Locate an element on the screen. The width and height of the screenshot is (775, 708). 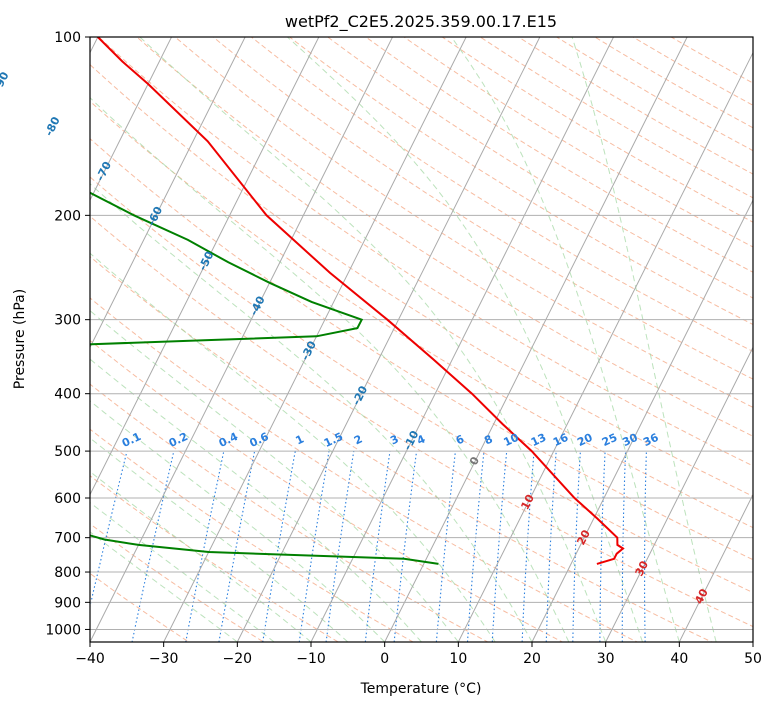
y-axis-ticks: 100 200 300 400 500 600 700 800 900 1000 is located at coordinates (67, 334).